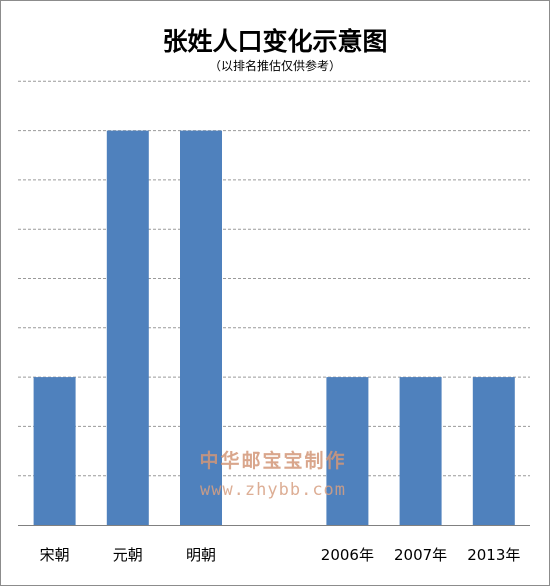 The height and width of the screenshot is (586, 550). I want to click on x-tick-label: 元朝, so click(128, 555).